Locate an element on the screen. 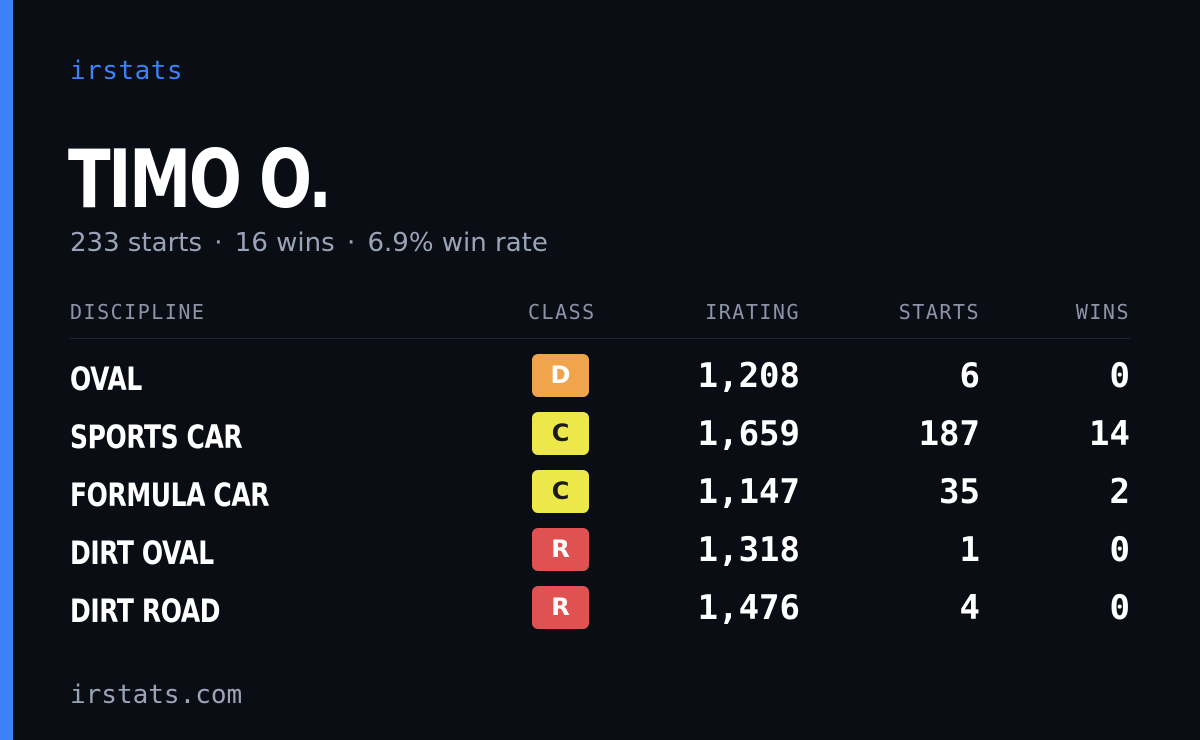 The height and width of the screenshot is (740, 1200). table-row: DIRT ROAD R 1,476 4 0 is located at coordinates (600, 609).